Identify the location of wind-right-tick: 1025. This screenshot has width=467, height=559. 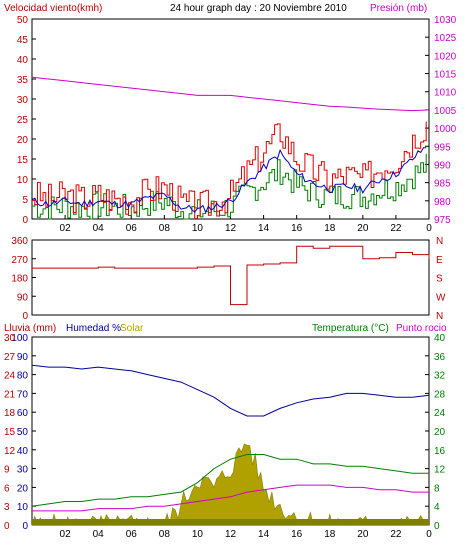
(445, 38).